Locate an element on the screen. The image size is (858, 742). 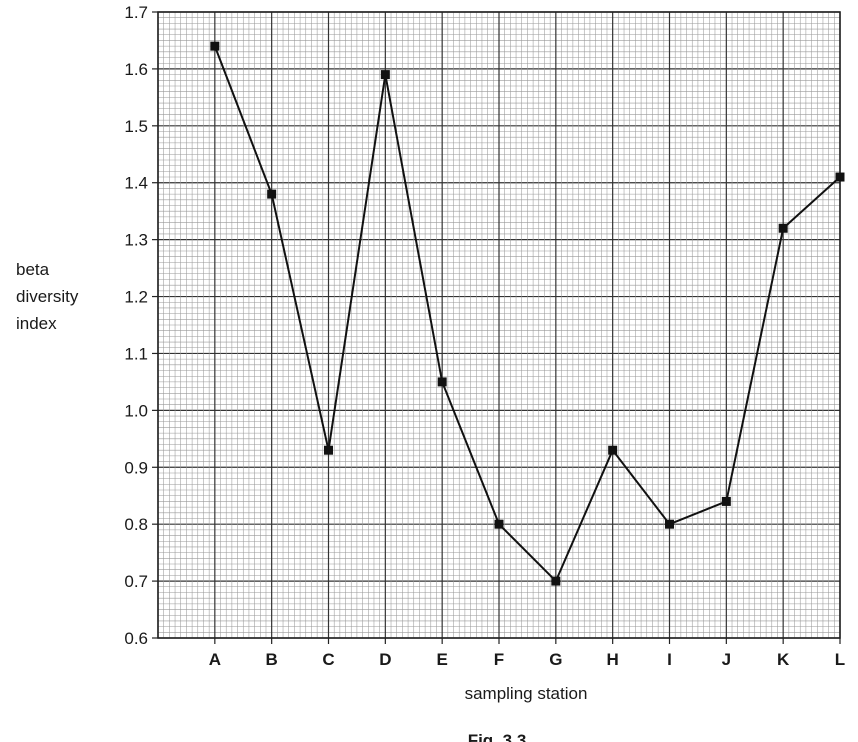
data-point-K is located at coordinates (783, 228).